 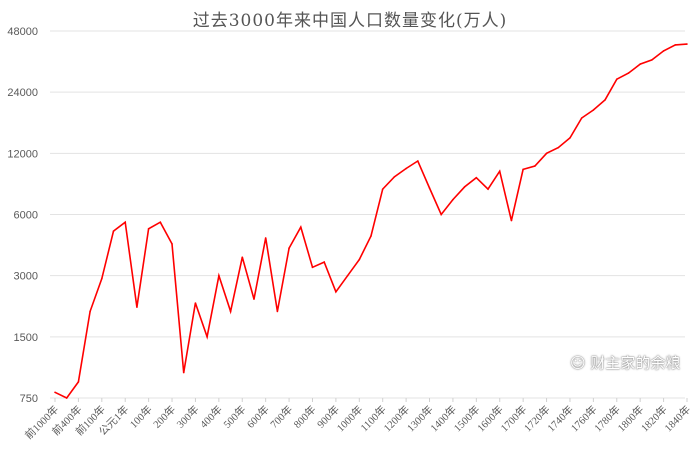 What do you see at coordinates (578, 363) in the screenshot?
I see `wechat-icon: ☺` at bounding box center [578, 363].